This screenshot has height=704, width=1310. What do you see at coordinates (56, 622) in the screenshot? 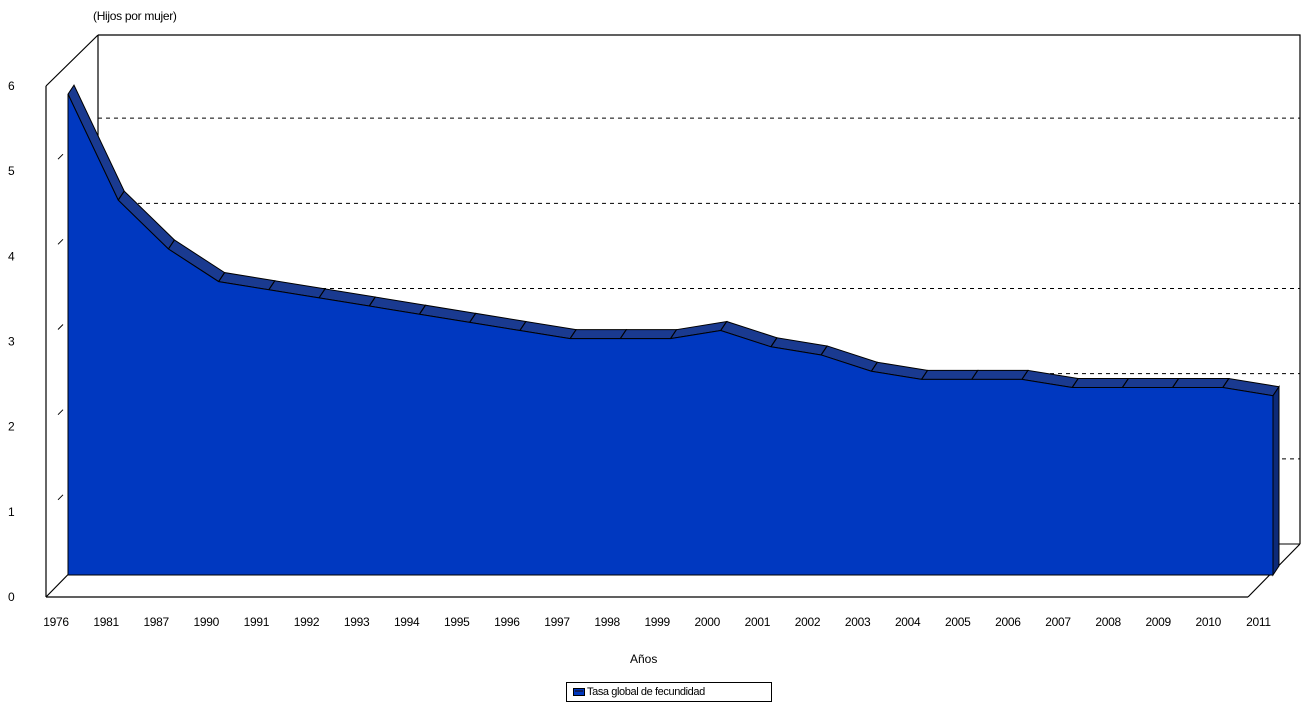
I see `x-tick-label: 1976` at bounding box center [56, 622].